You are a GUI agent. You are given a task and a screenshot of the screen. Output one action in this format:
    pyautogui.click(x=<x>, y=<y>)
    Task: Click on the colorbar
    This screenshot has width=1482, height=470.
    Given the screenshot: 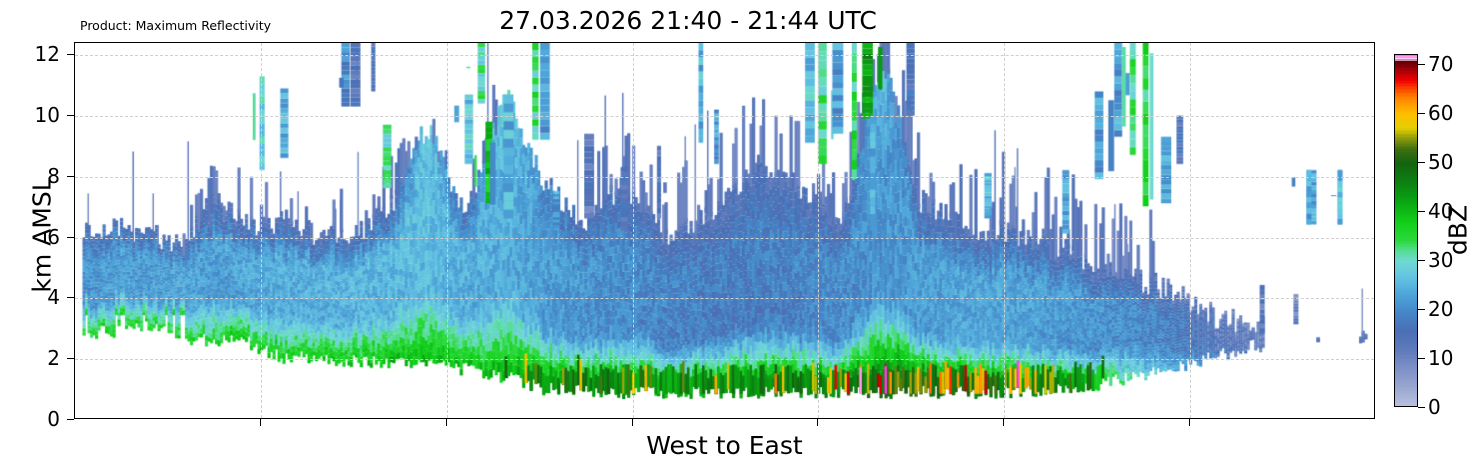 What is the action you would take?
    pyautogui.click(x=1406, y=230)
    